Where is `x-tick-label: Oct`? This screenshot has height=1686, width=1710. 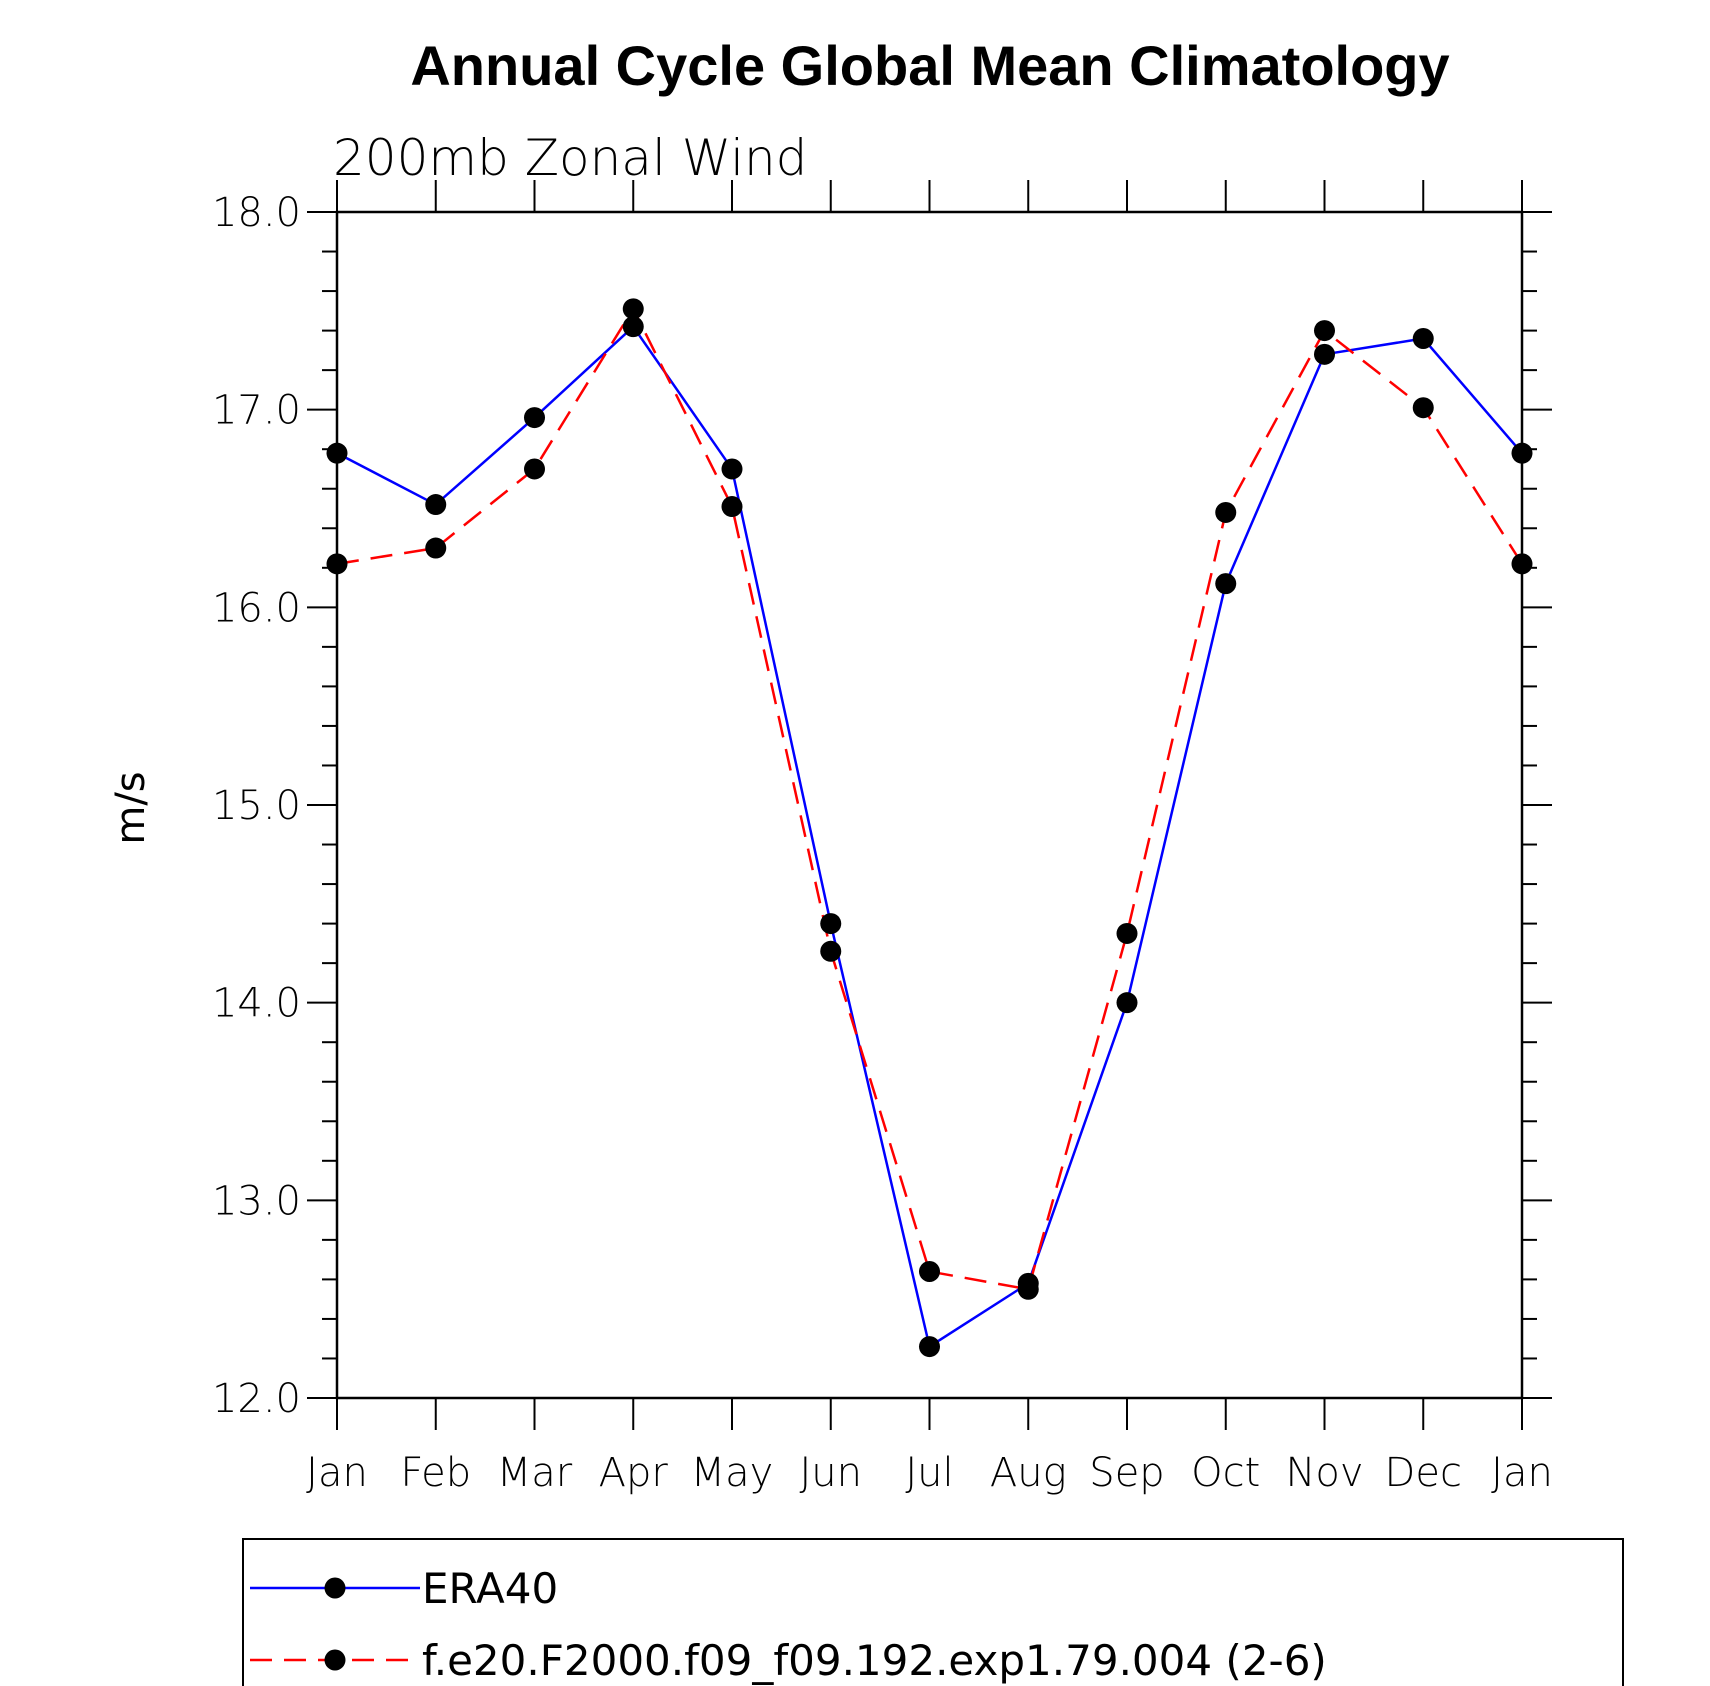 x-tick-label: Oct is located at coordinates (1225, 1473).